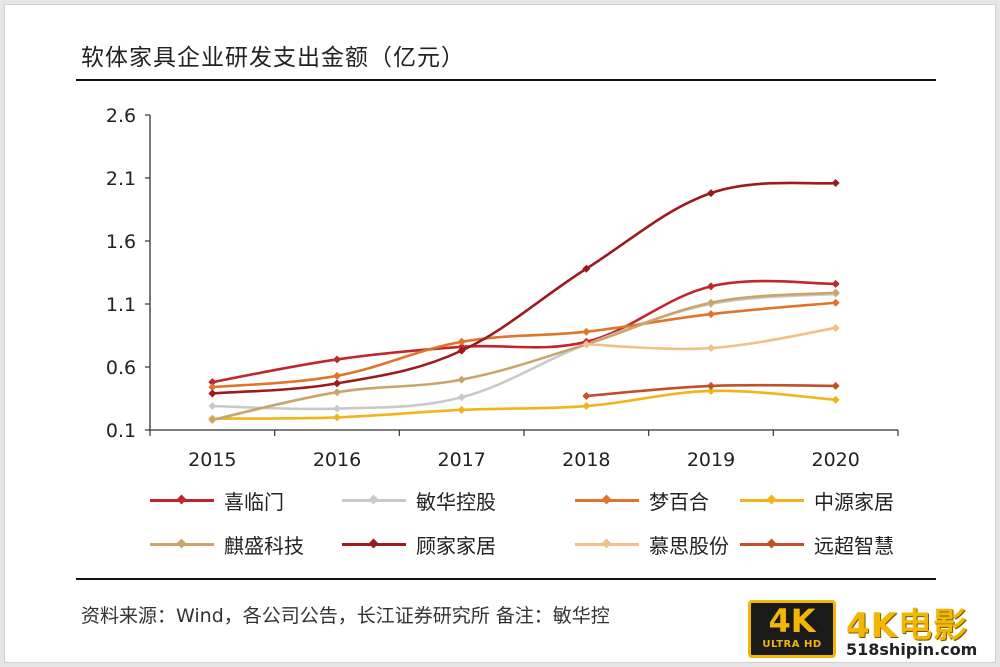  I want to click on x-tick-label: 2020, so click(835, 460).